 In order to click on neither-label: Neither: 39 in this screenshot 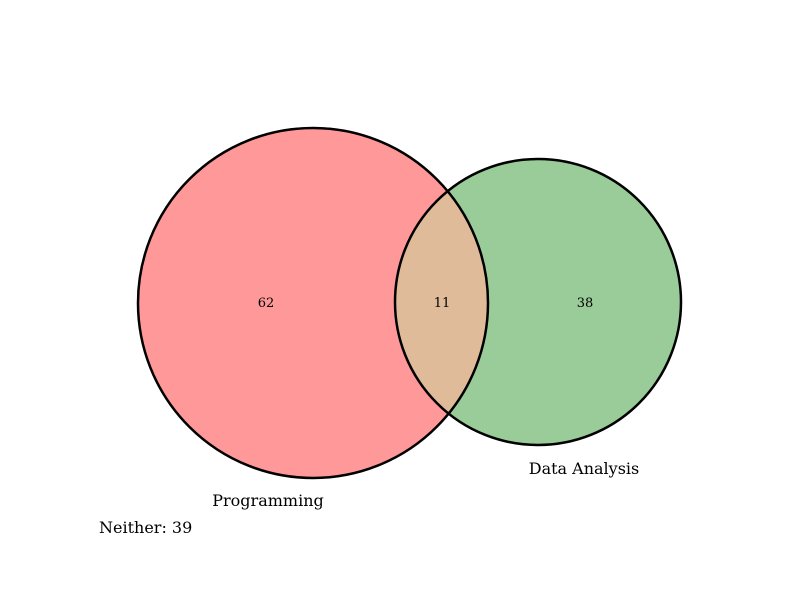, I will do `click(145, 527)`.